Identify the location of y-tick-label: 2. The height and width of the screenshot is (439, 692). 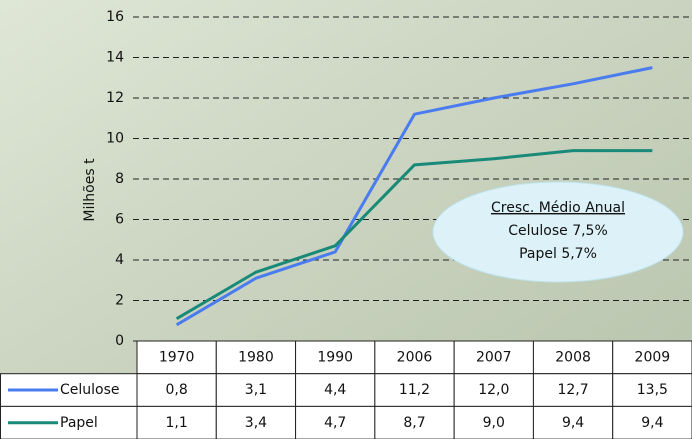
(119, 301).